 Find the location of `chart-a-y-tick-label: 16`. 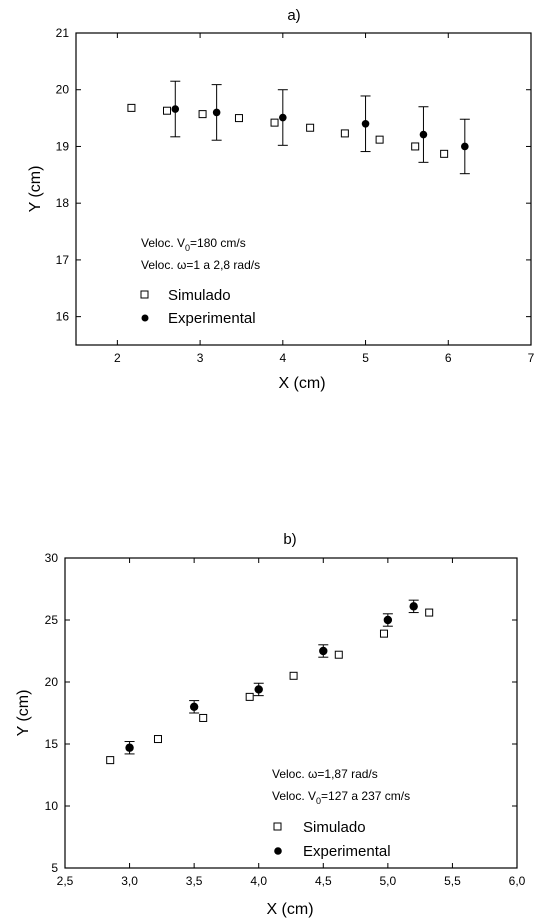

chart-a-y-tick-label: 16 is located at coordinates (63, 317).